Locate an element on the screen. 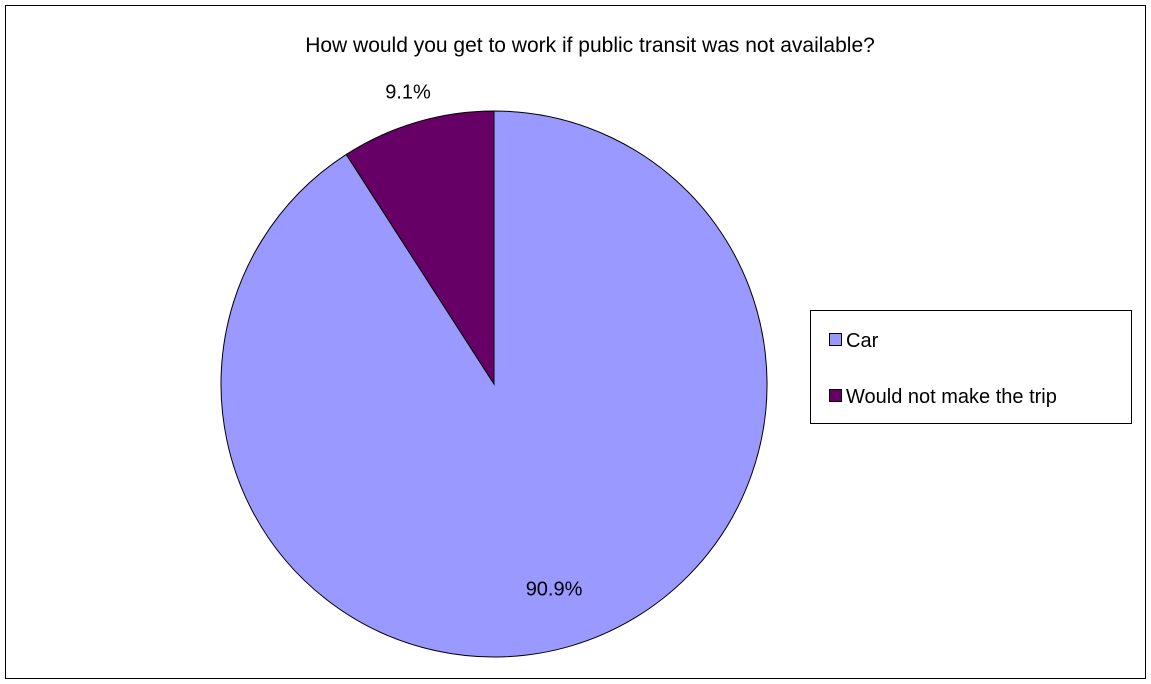 Image resolution: width=1151 pixels, height=684 pixels. pie-data-labels: 90.9% 9.1% is located at coordinates (483, 340).